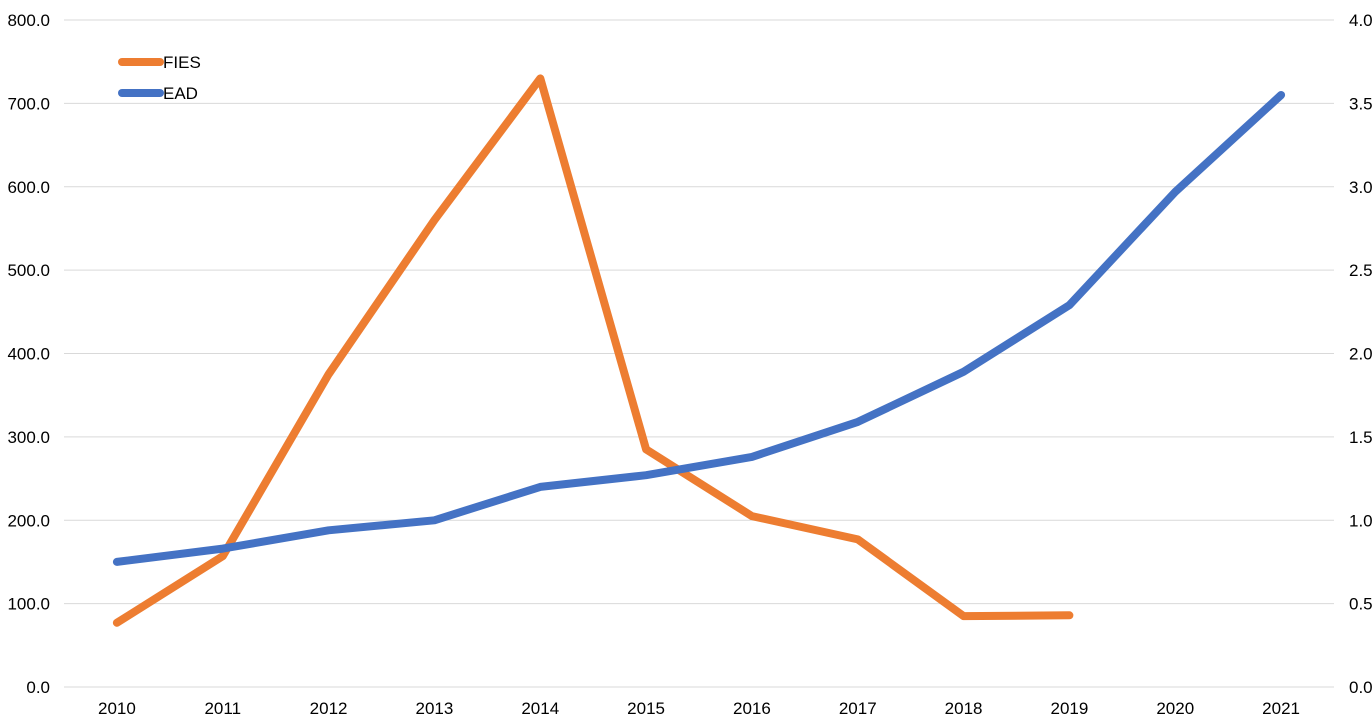 The height and width of the screenshot is (728, 1372). What do you see at coordinates (159, 62) in the screenshot?
I see `legend-item-fies: FIES` at bounding box center [159, 62].